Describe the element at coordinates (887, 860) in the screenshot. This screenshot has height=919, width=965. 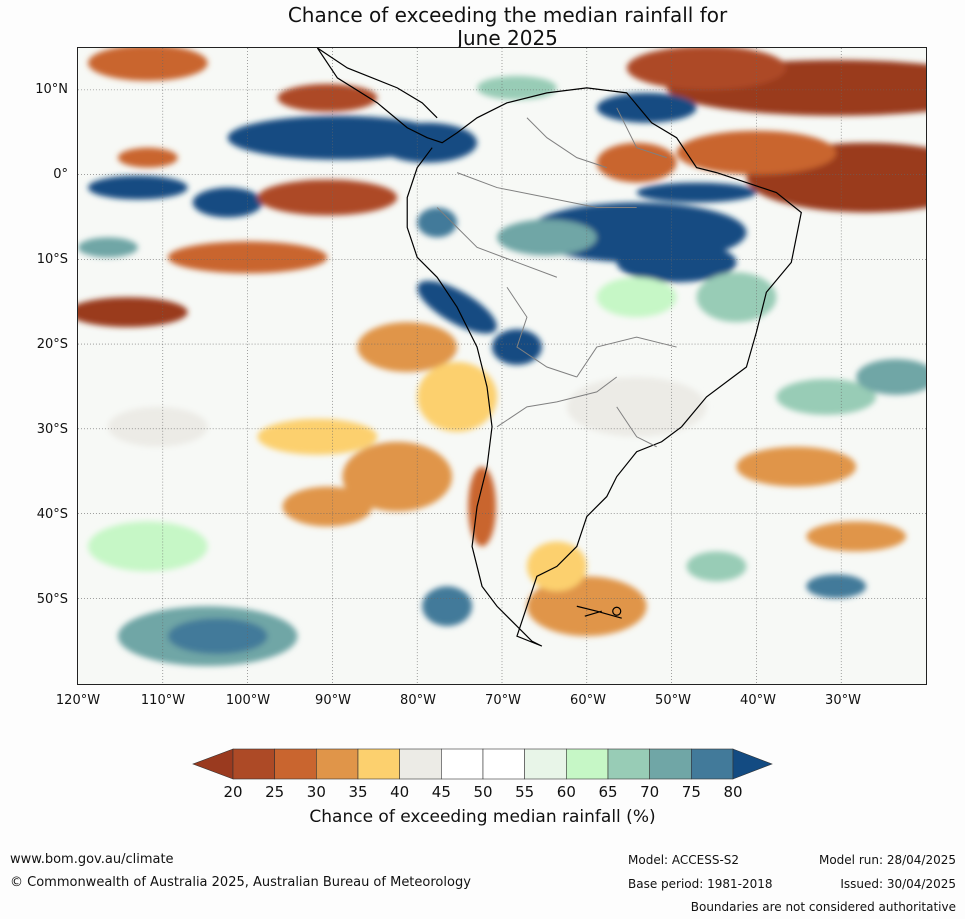
I see `model-run-text: Model run: 28/04/2025` at that location.